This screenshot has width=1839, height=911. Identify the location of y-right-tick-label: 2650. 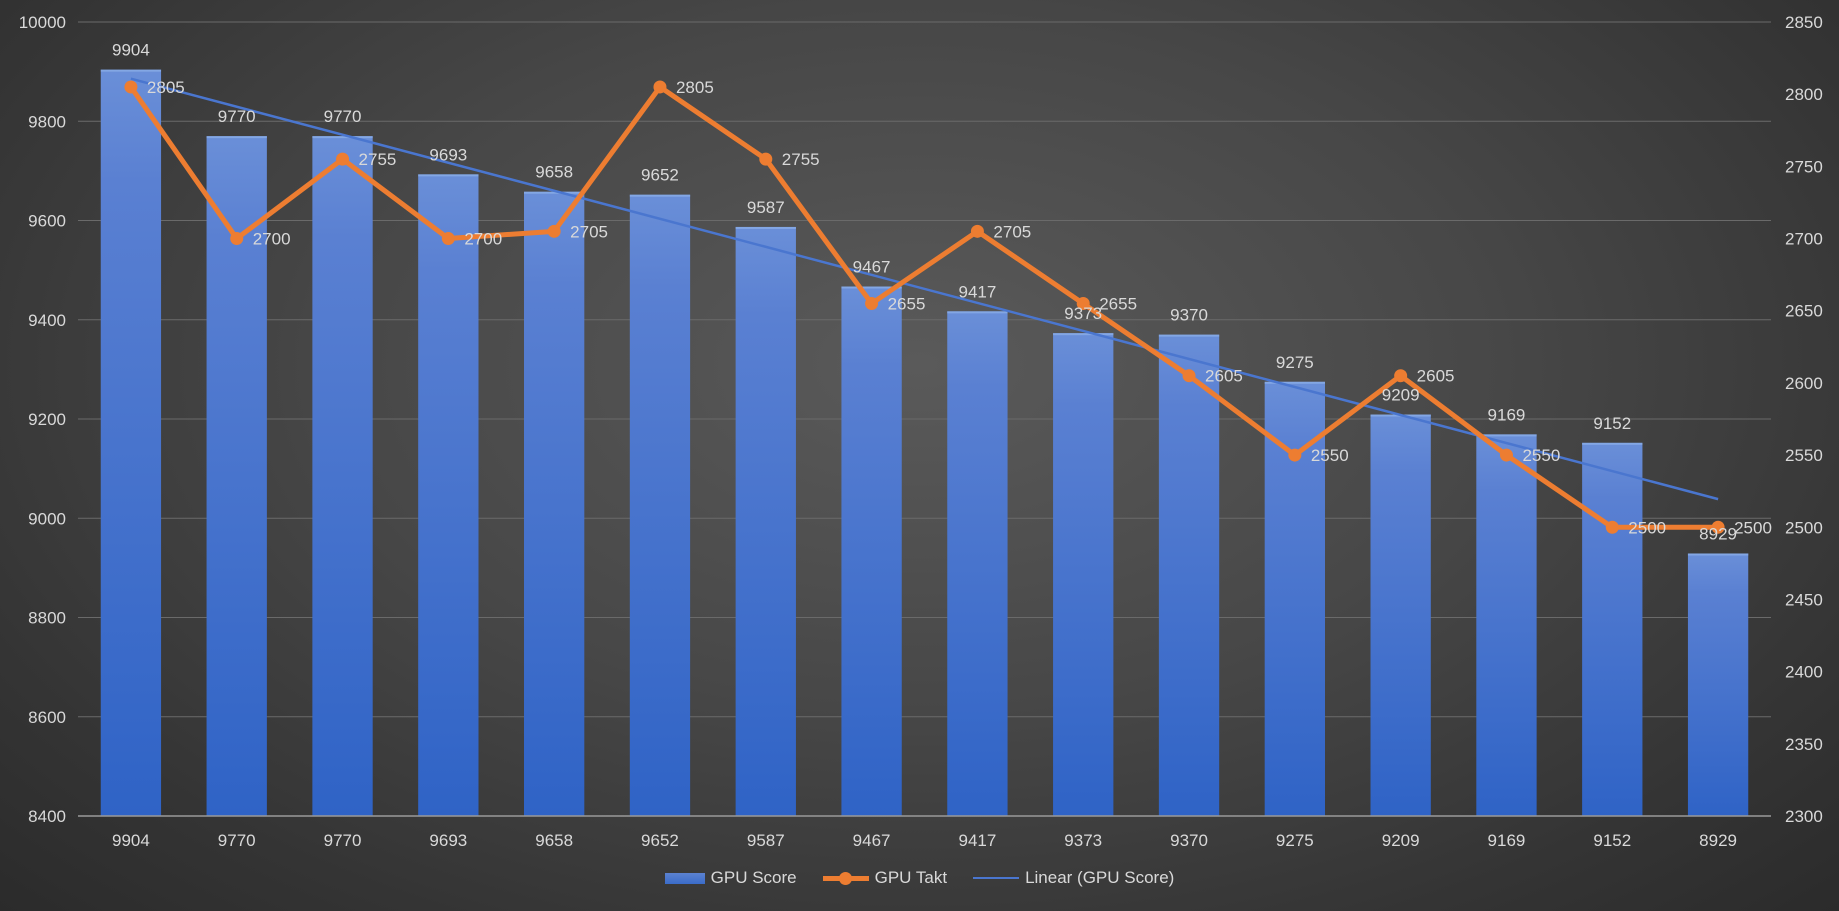
(1804, 311).